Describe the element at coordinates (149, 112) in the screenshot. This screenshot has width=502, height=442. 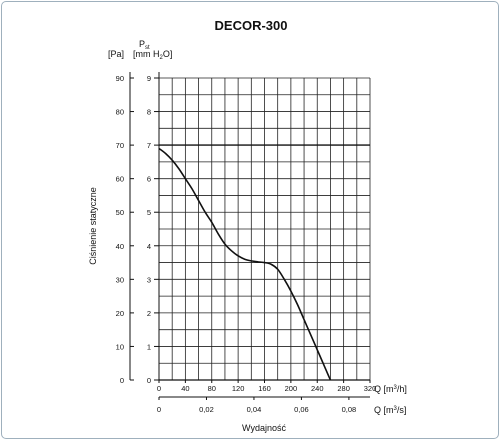
I see `right-tick-label: 8` at that location.